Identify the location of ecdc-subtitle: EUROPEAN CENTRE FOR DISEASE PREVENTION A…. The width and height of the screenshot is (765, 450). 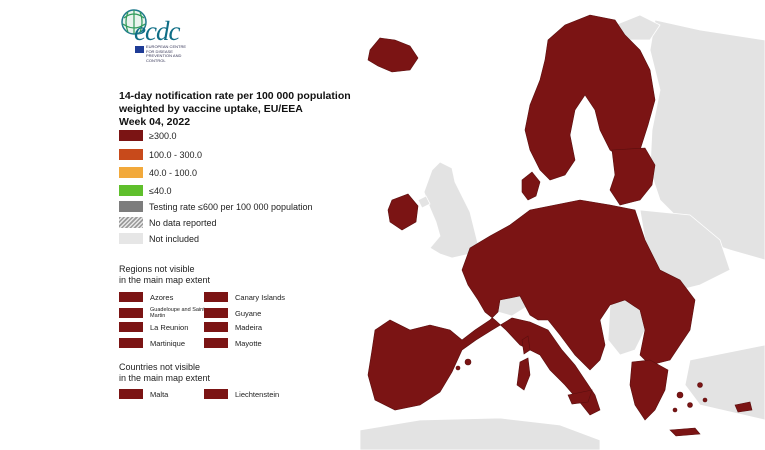
(166, 53).